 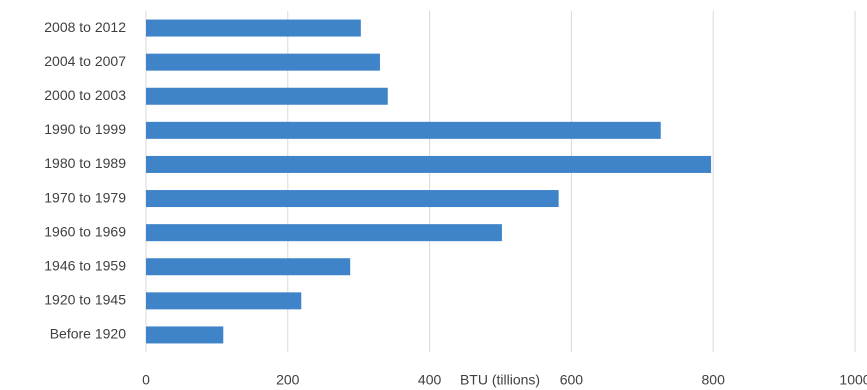 What do you see at coordinates (430, 380) in the screenshot?
I see `x-tick-label: 400` at bounding box center [430, 380].